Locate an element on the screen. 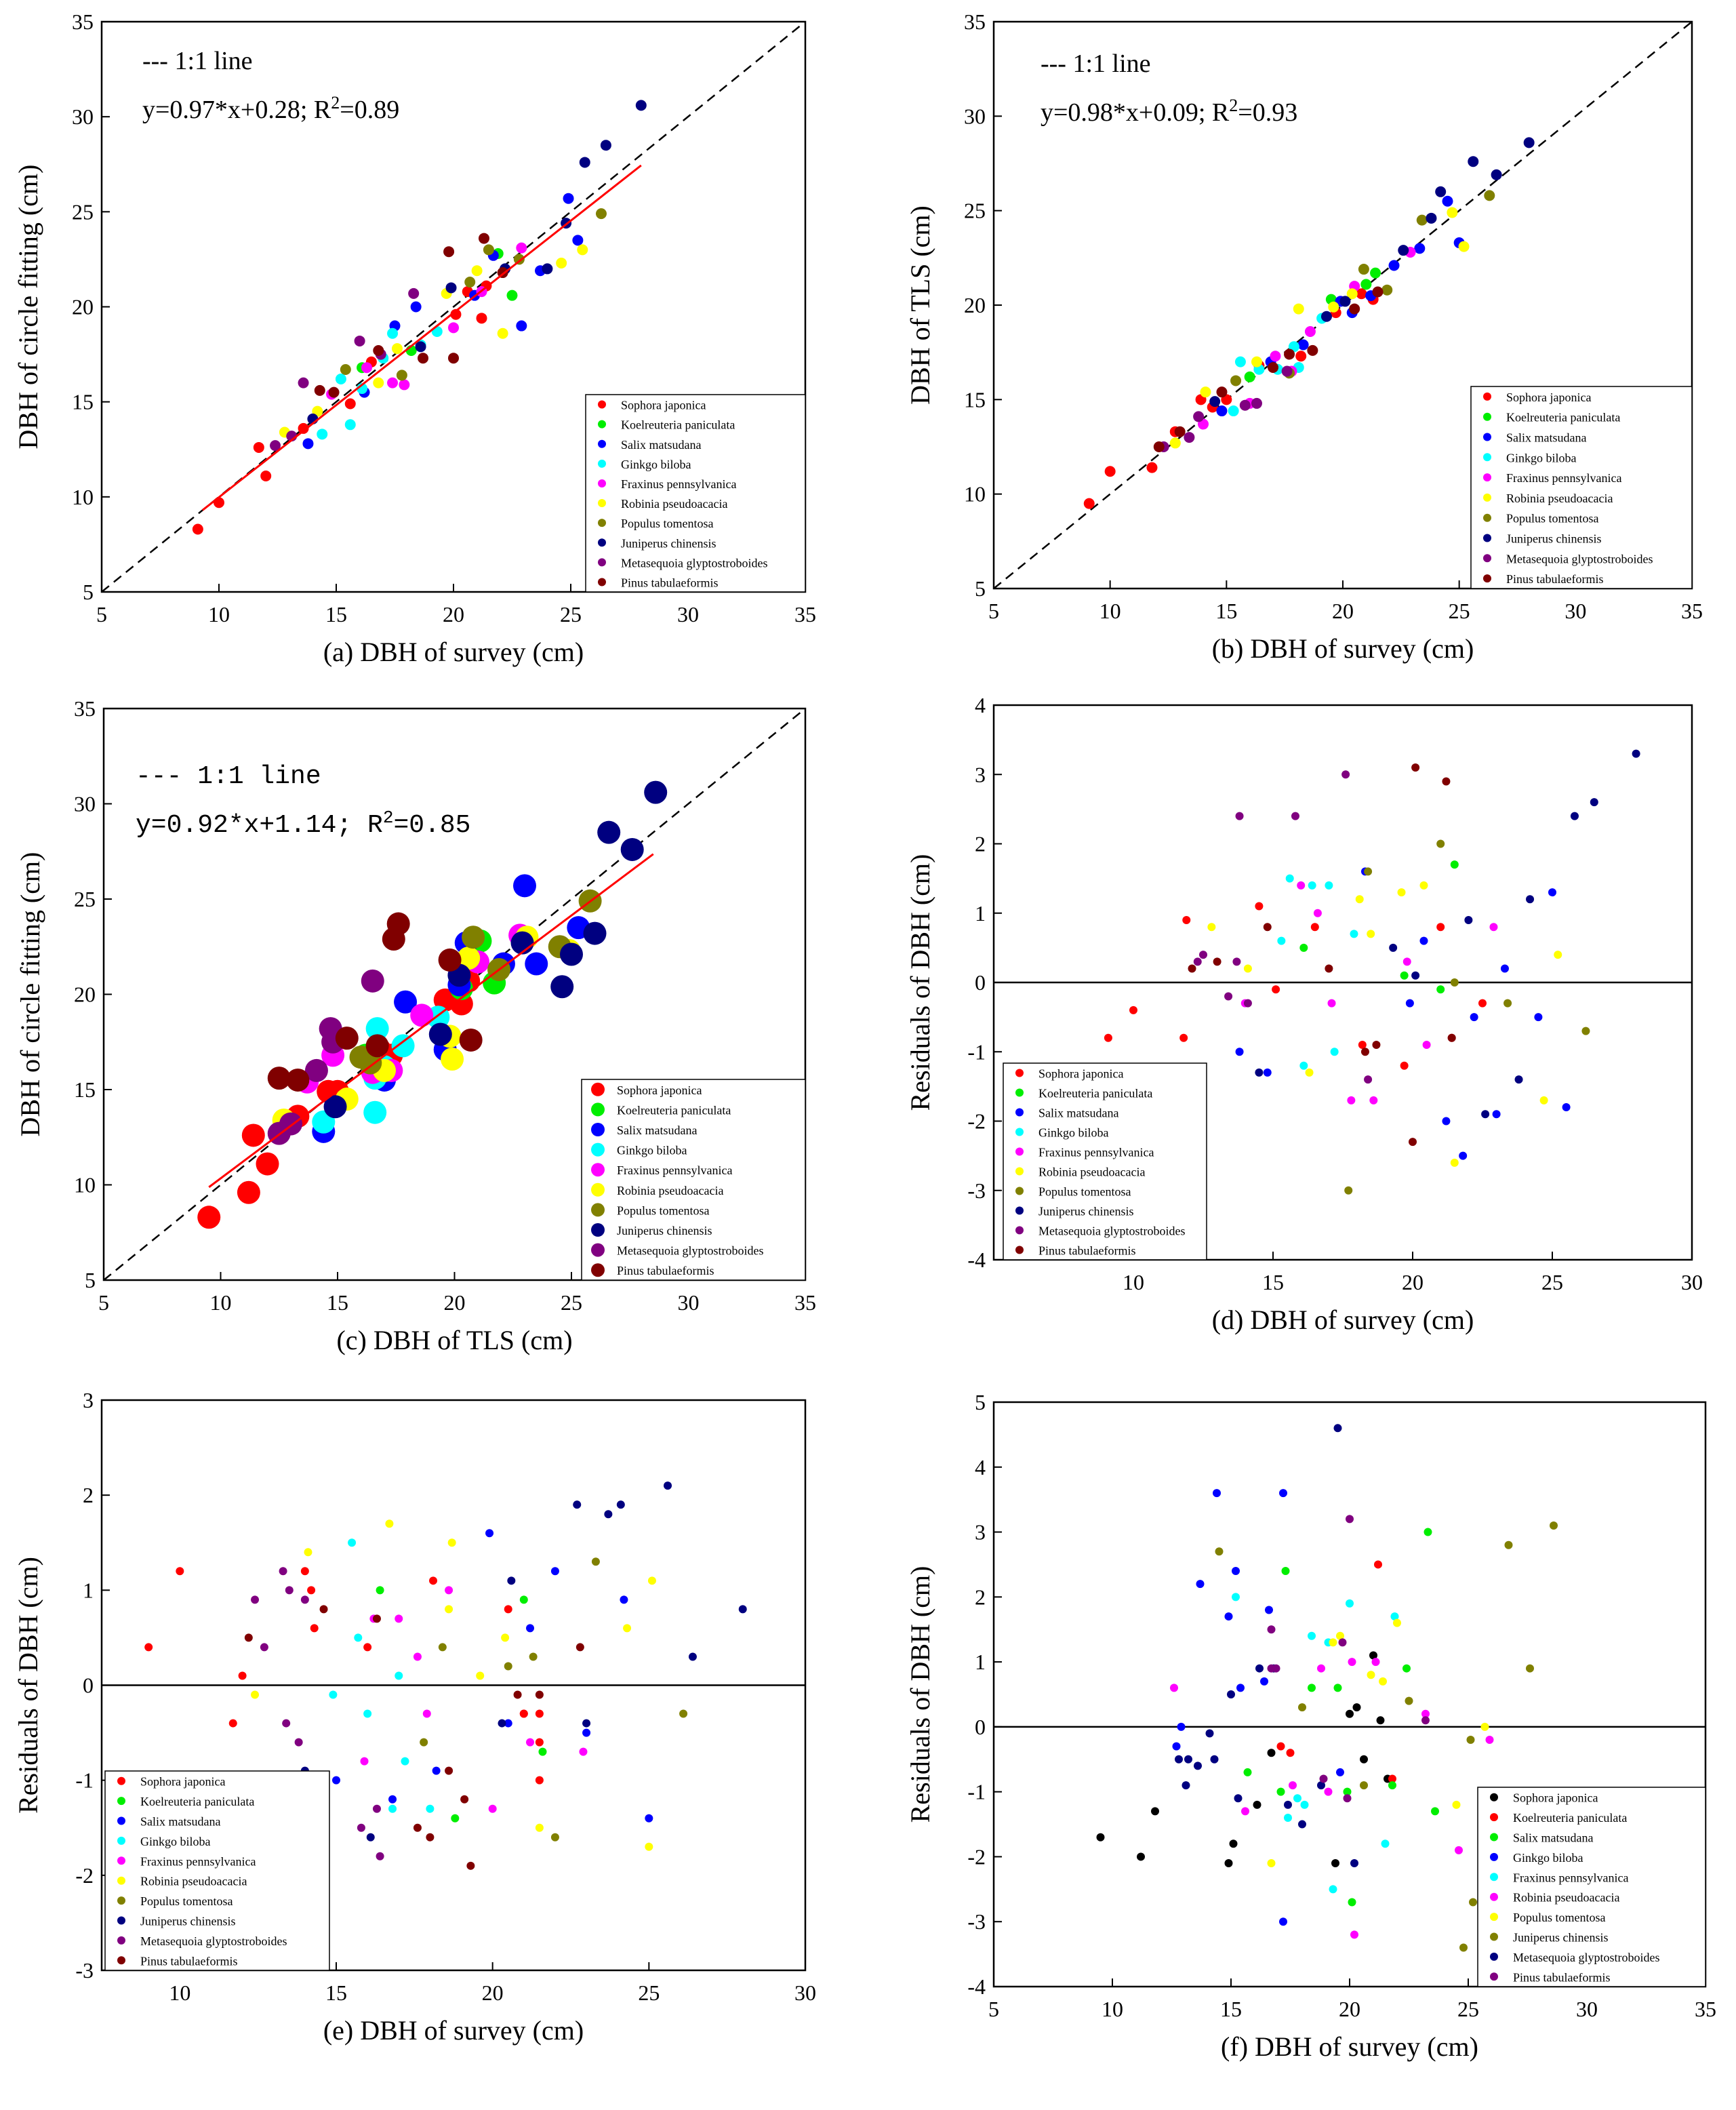  series-pinus-tabulaeformis is located at coordinates (375, 1002).